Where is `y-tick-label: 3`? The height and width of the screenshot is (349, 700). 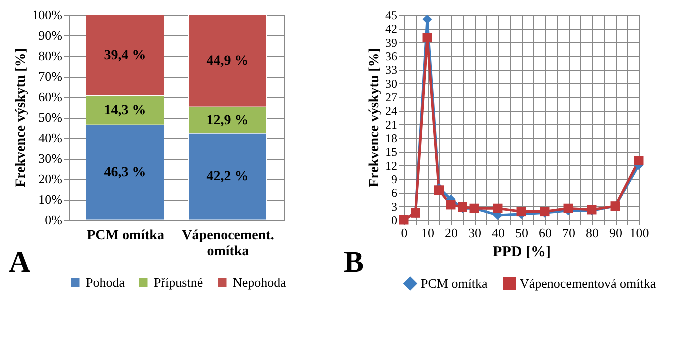
y-tick-label: 3 is located at coordinates (395, 207).